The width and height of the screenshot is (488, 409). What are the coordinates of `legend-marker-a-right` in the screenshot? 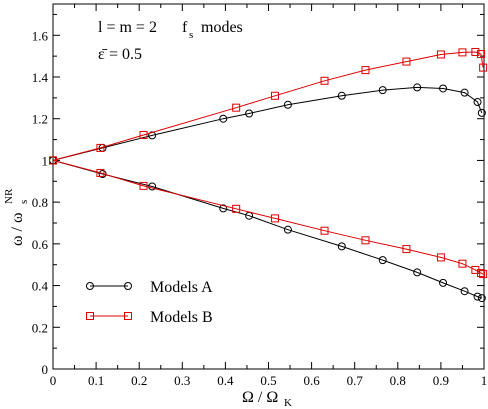 It's located at (128, 286).